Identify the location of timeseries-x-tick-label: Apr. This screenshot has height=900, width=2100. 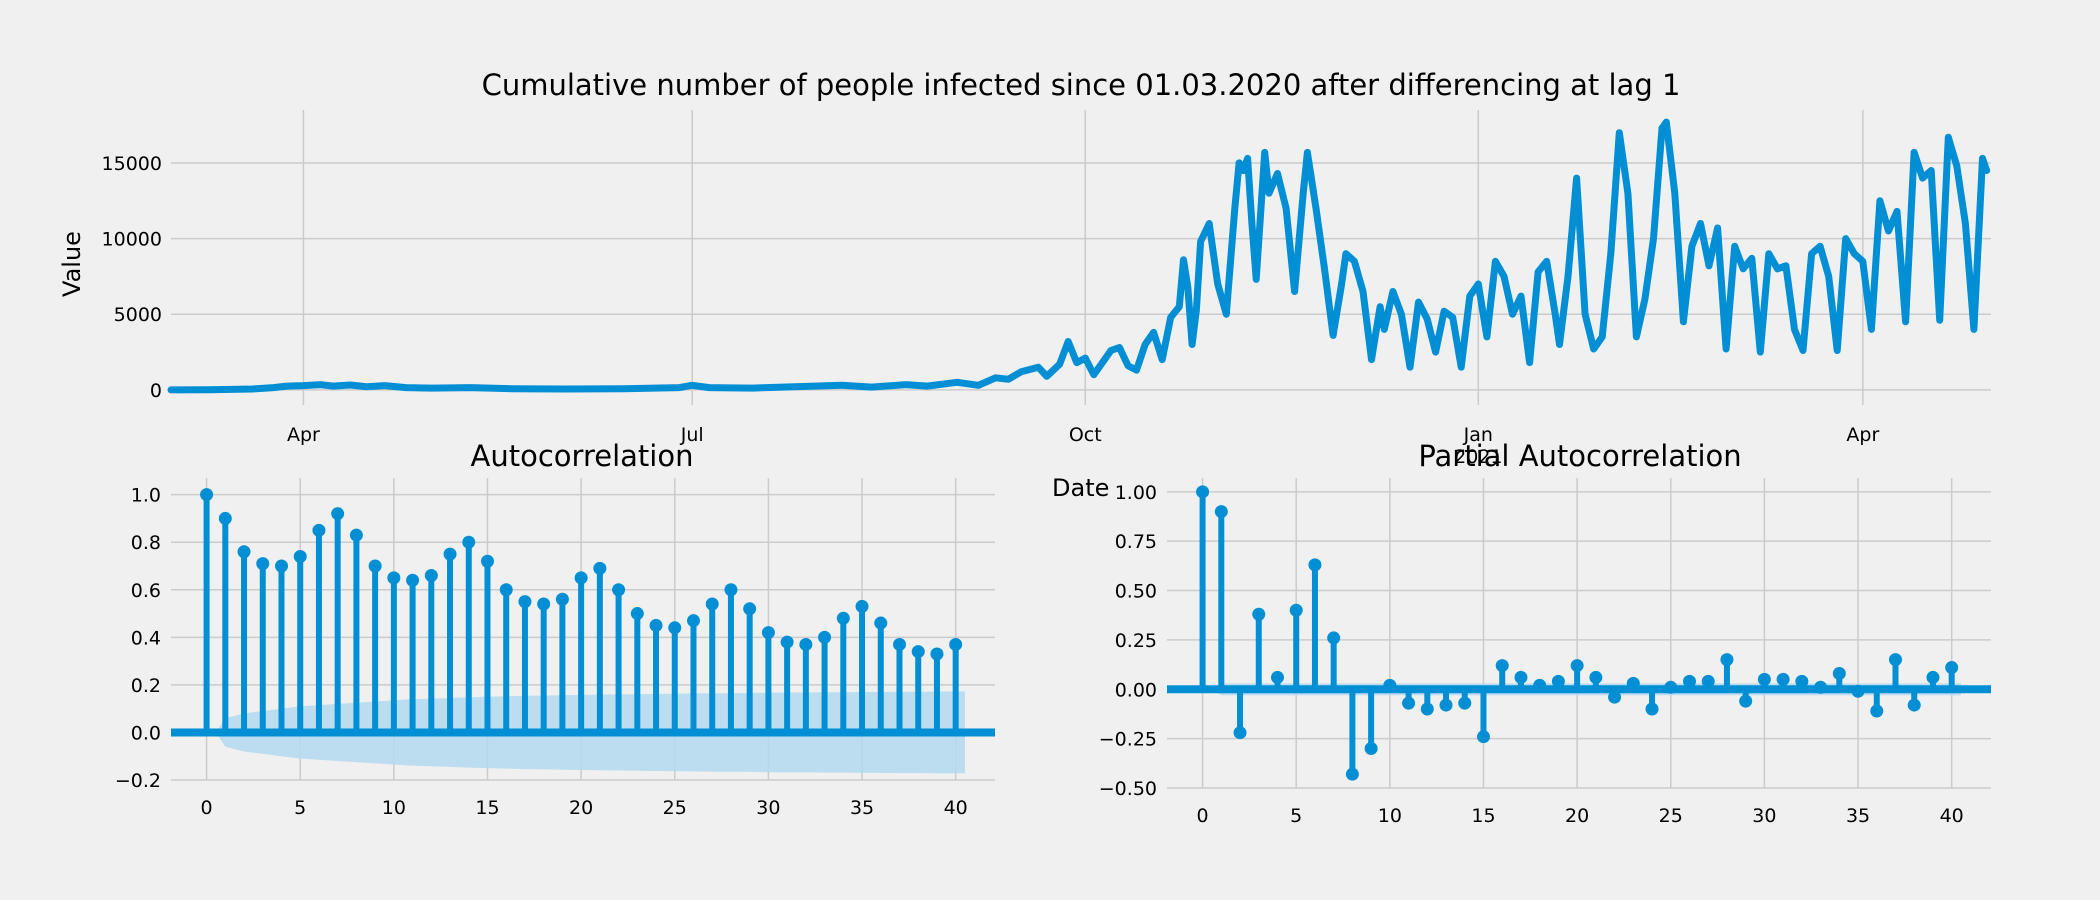
(1862, 435).